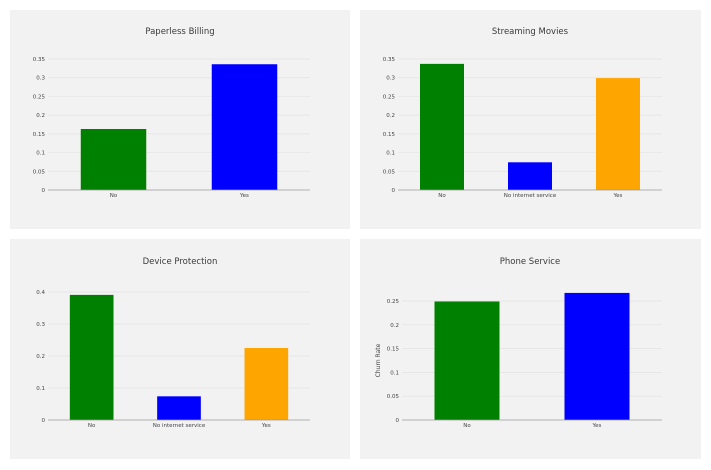  Describe the element at coordinates (179, 32) in the screenshot. I see `chart-title: Paperless Billing` at that location.